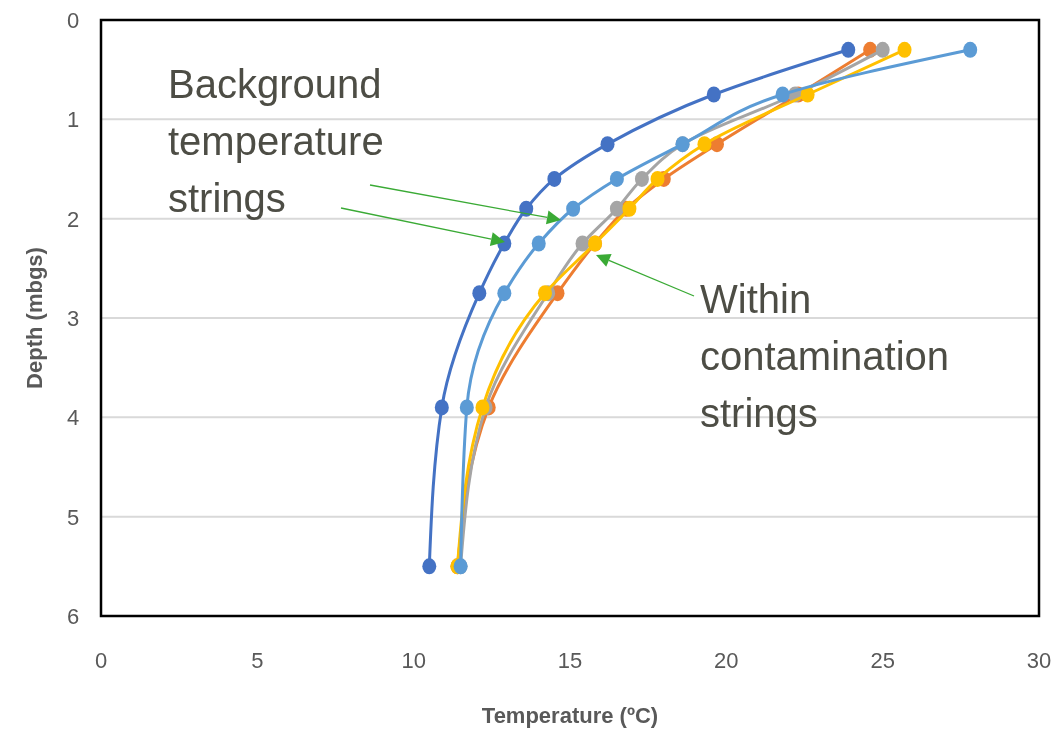 This screenshot has height=741, width=1059. Describe the element at coordinates (73, 318) in the screenshot. I see `y-tick-label: 3` at that location.